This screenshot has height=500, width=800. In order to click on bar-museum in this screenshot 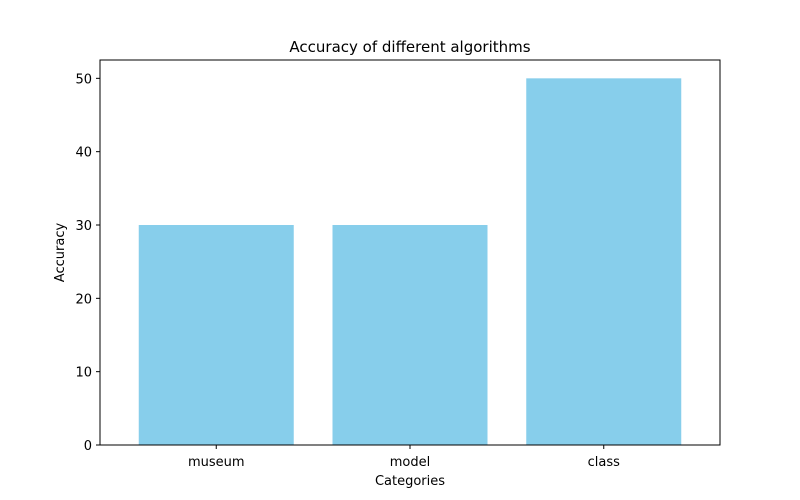, I will do `click(216, 335)`.